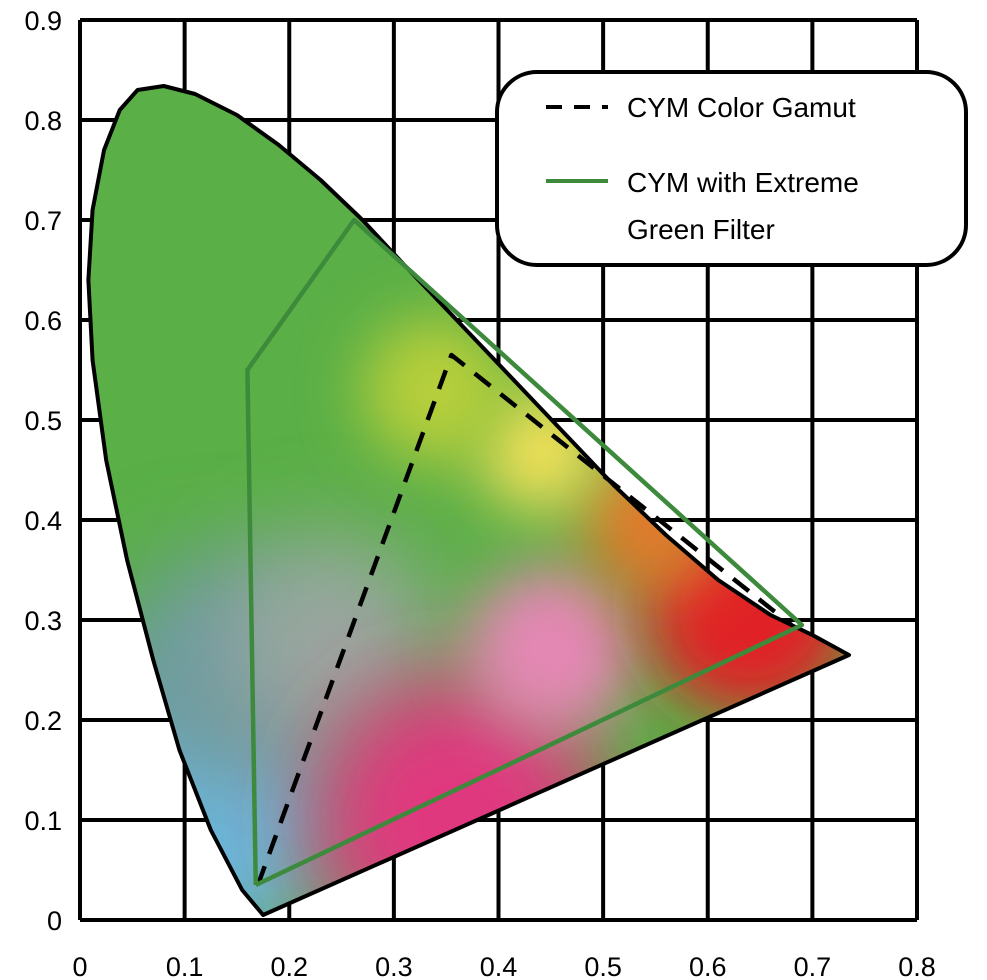  What do you see at coordinates (43, 821) in the screenshot?
I see `y-tick-label: 0.1` at bounding box center [43, 821].